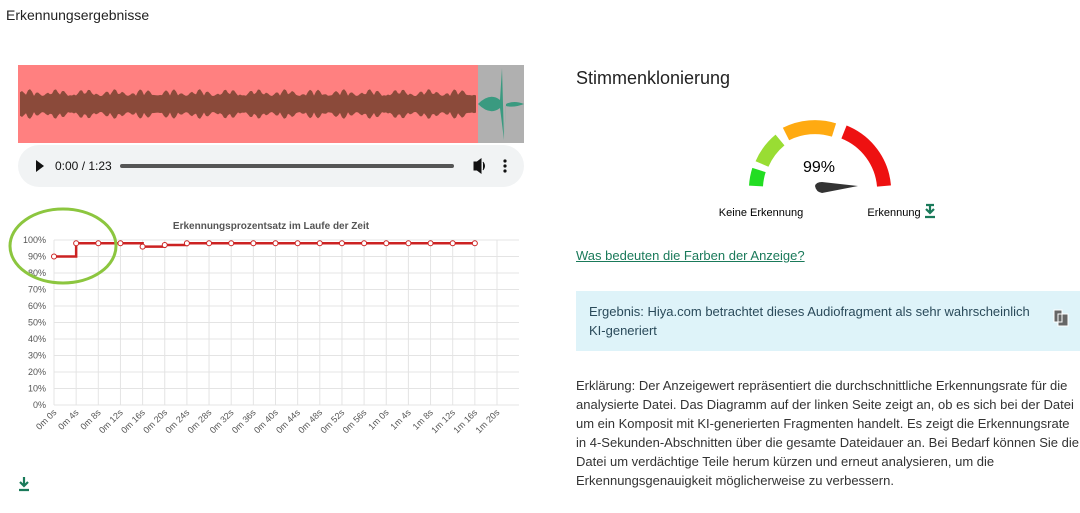 The height and width of the screenshot is (513, 1080). I want to click on result-box, so click(828, 321).